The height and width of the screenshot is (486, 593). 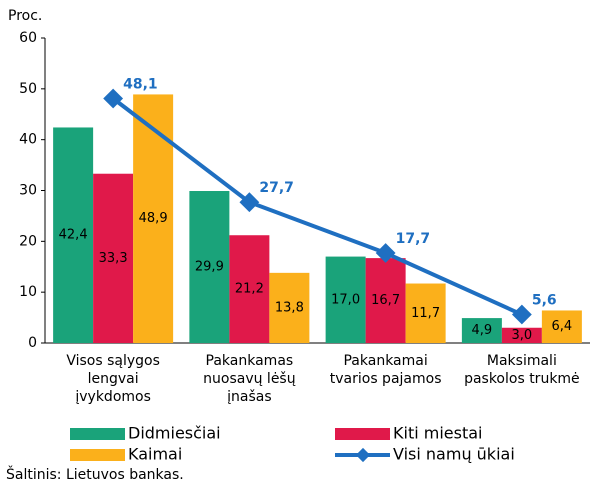 What do you see at coordinates (32, 343) in the screenshot?
I see `y-tick-label: 0` at bounding box center [32, 343].